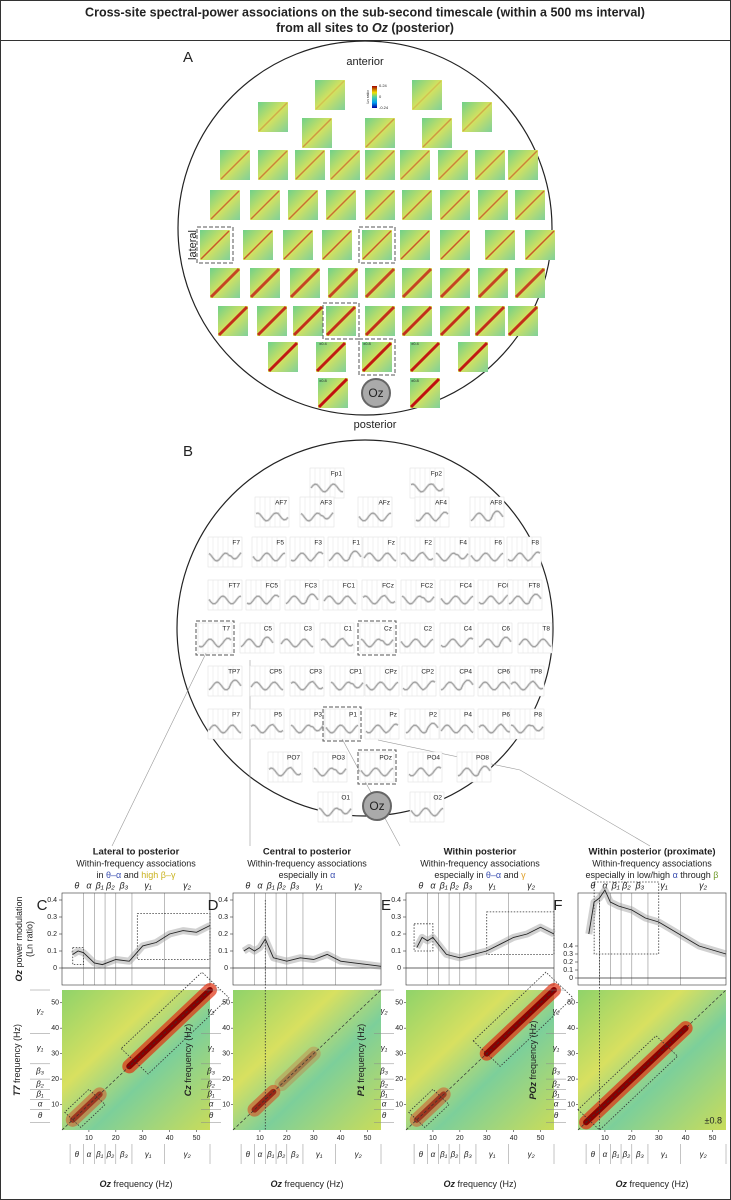 Image resolution: width=731 pixels, height=1200 pixels. What do you see at coordinates (391, 672) in the screenshot?
I see `electrode-label: CPz` at bounding box center [391, 672].